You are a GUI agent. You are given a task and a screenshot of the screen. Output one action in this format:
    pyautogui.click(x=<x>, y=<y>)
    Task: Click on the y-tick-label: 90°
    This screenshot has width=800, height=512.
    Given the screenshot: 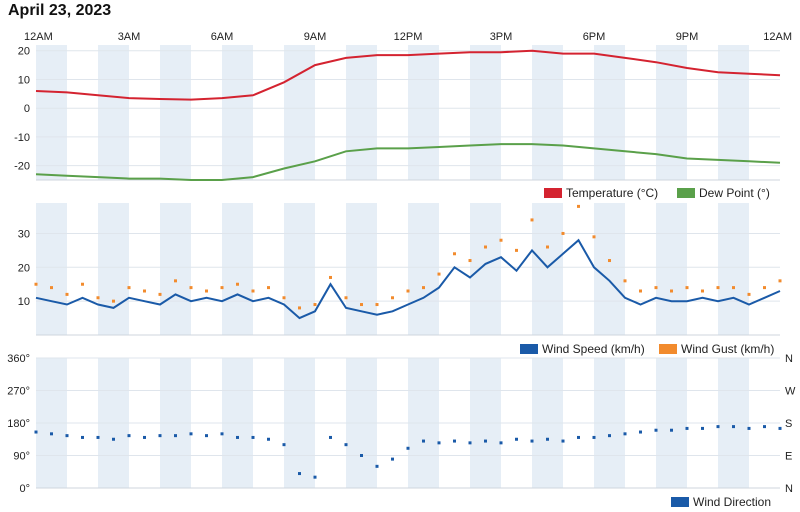 What is the action you would take?
    pyautogui.click(x=21, y=457)
    